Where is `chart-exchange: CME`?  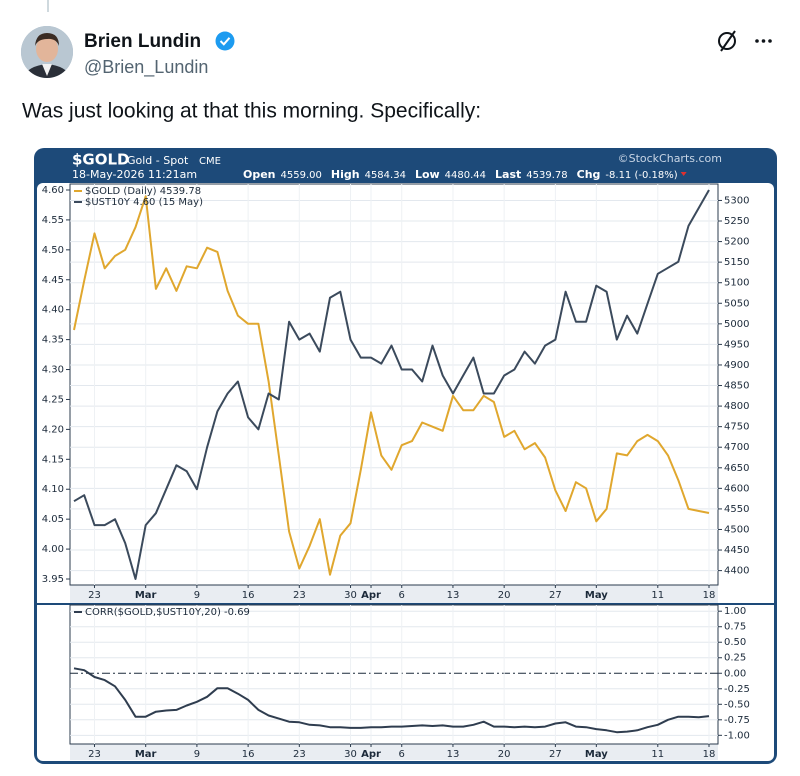
chart-exchange: CME is located at coordinates (210, 161).